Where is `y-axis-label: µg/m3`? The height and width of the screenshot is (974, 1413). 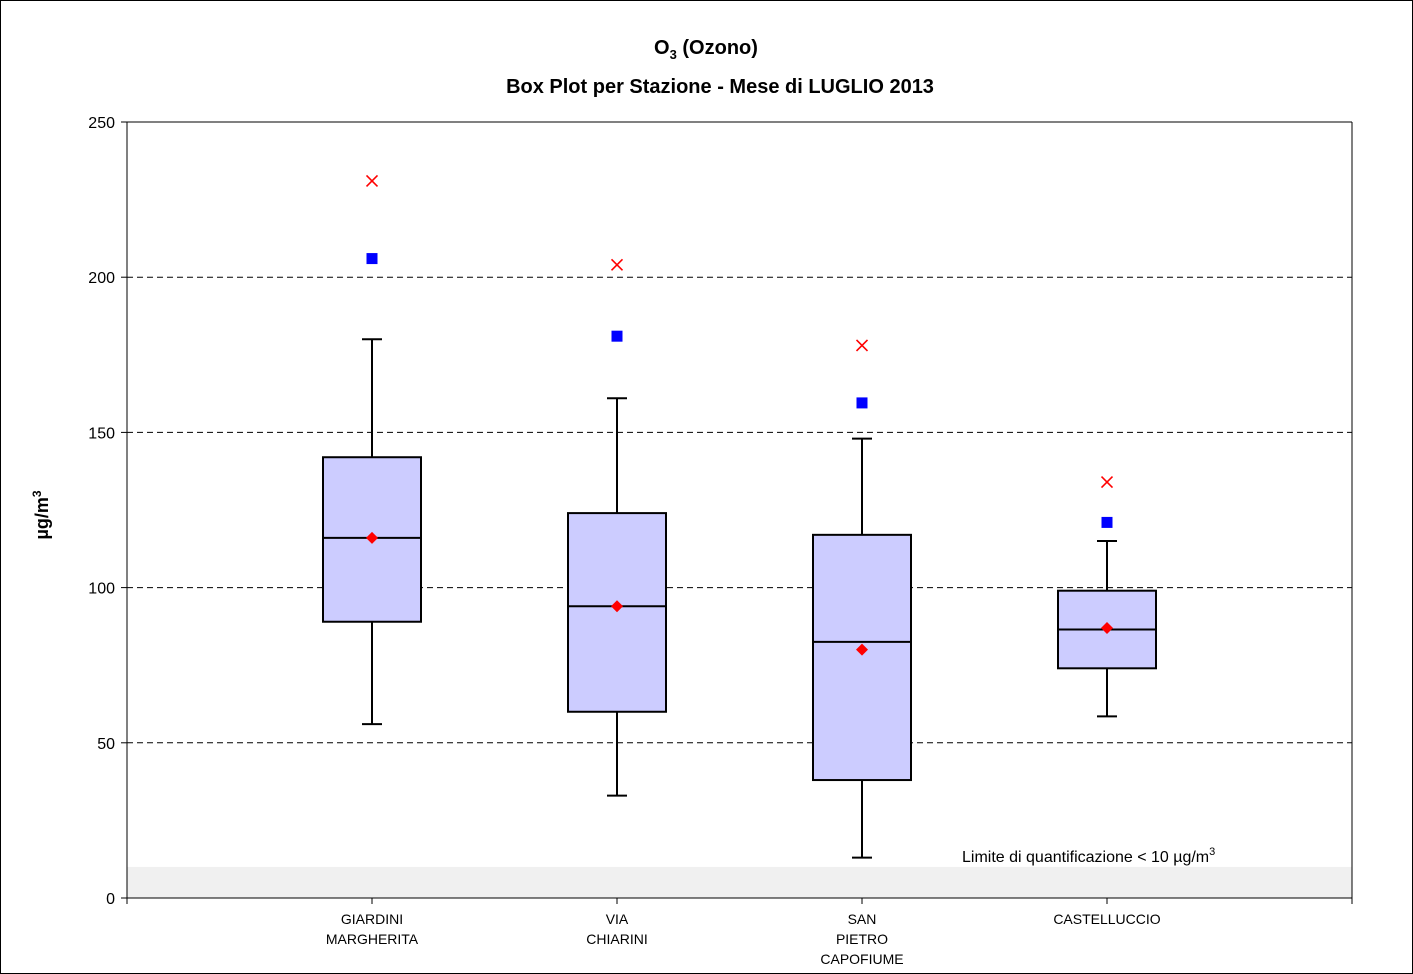 y-axis-label: µg/m3 is located at coordinates (41, 514).